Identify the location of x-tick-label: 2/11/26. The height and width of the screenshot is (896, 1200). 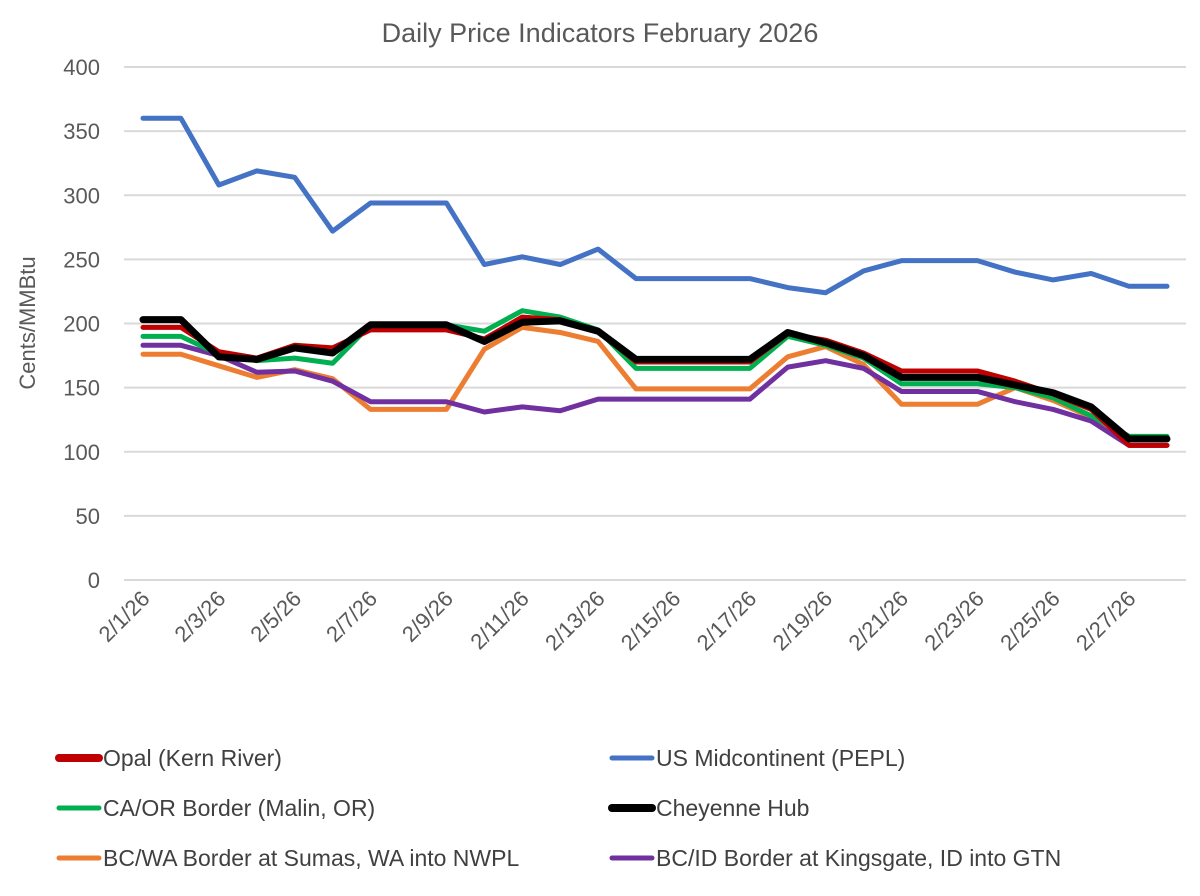
(499, 620).